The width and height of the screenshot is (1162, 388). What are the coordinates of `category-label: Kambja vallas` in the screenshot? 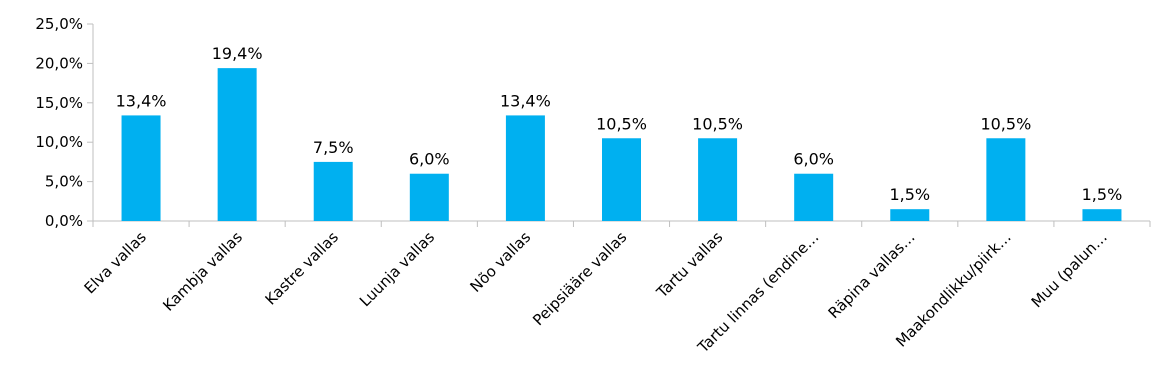 It's located at (202, 271).